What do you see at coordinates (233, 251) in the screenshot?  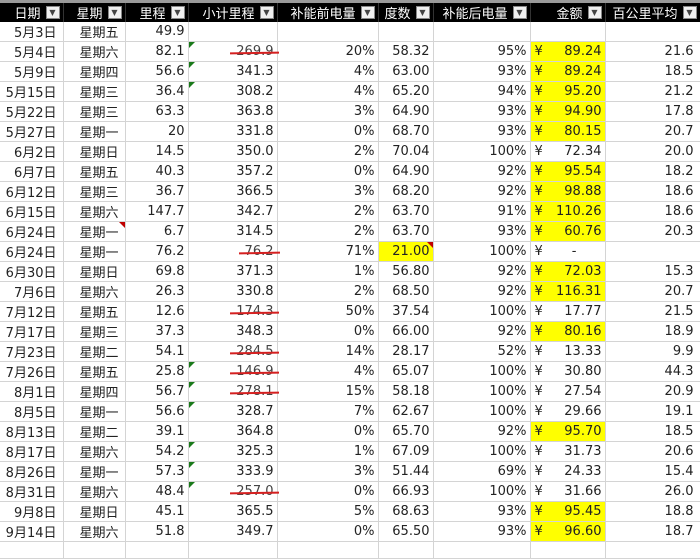 I see `cell-sub: 76.2` at bounding box center [233, 251].